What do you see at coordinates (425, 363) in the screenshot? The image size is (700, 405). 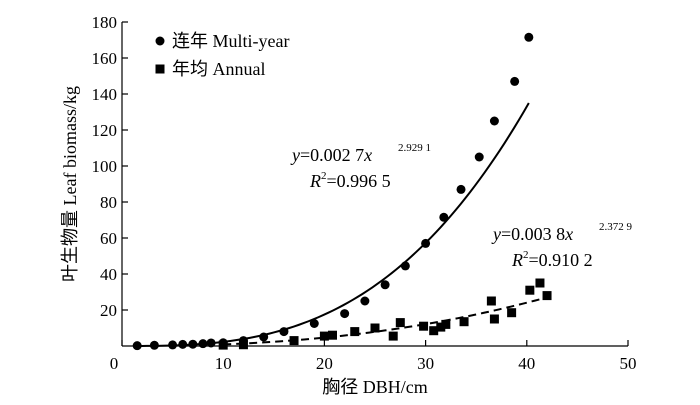 I see `x-tick-label: 30` at bounding box center [425, 363].